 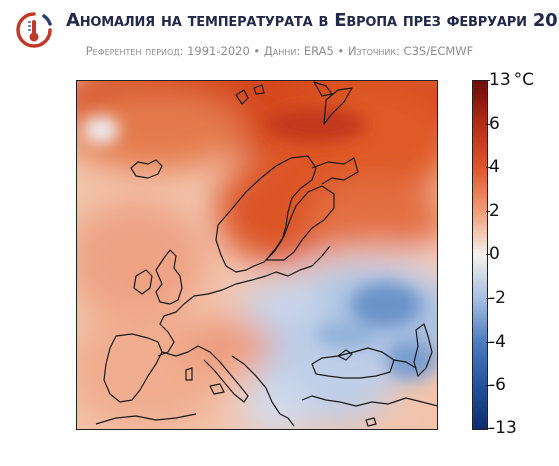 I want to click on colorbar-tick: -6, so click(x=496, y=385).